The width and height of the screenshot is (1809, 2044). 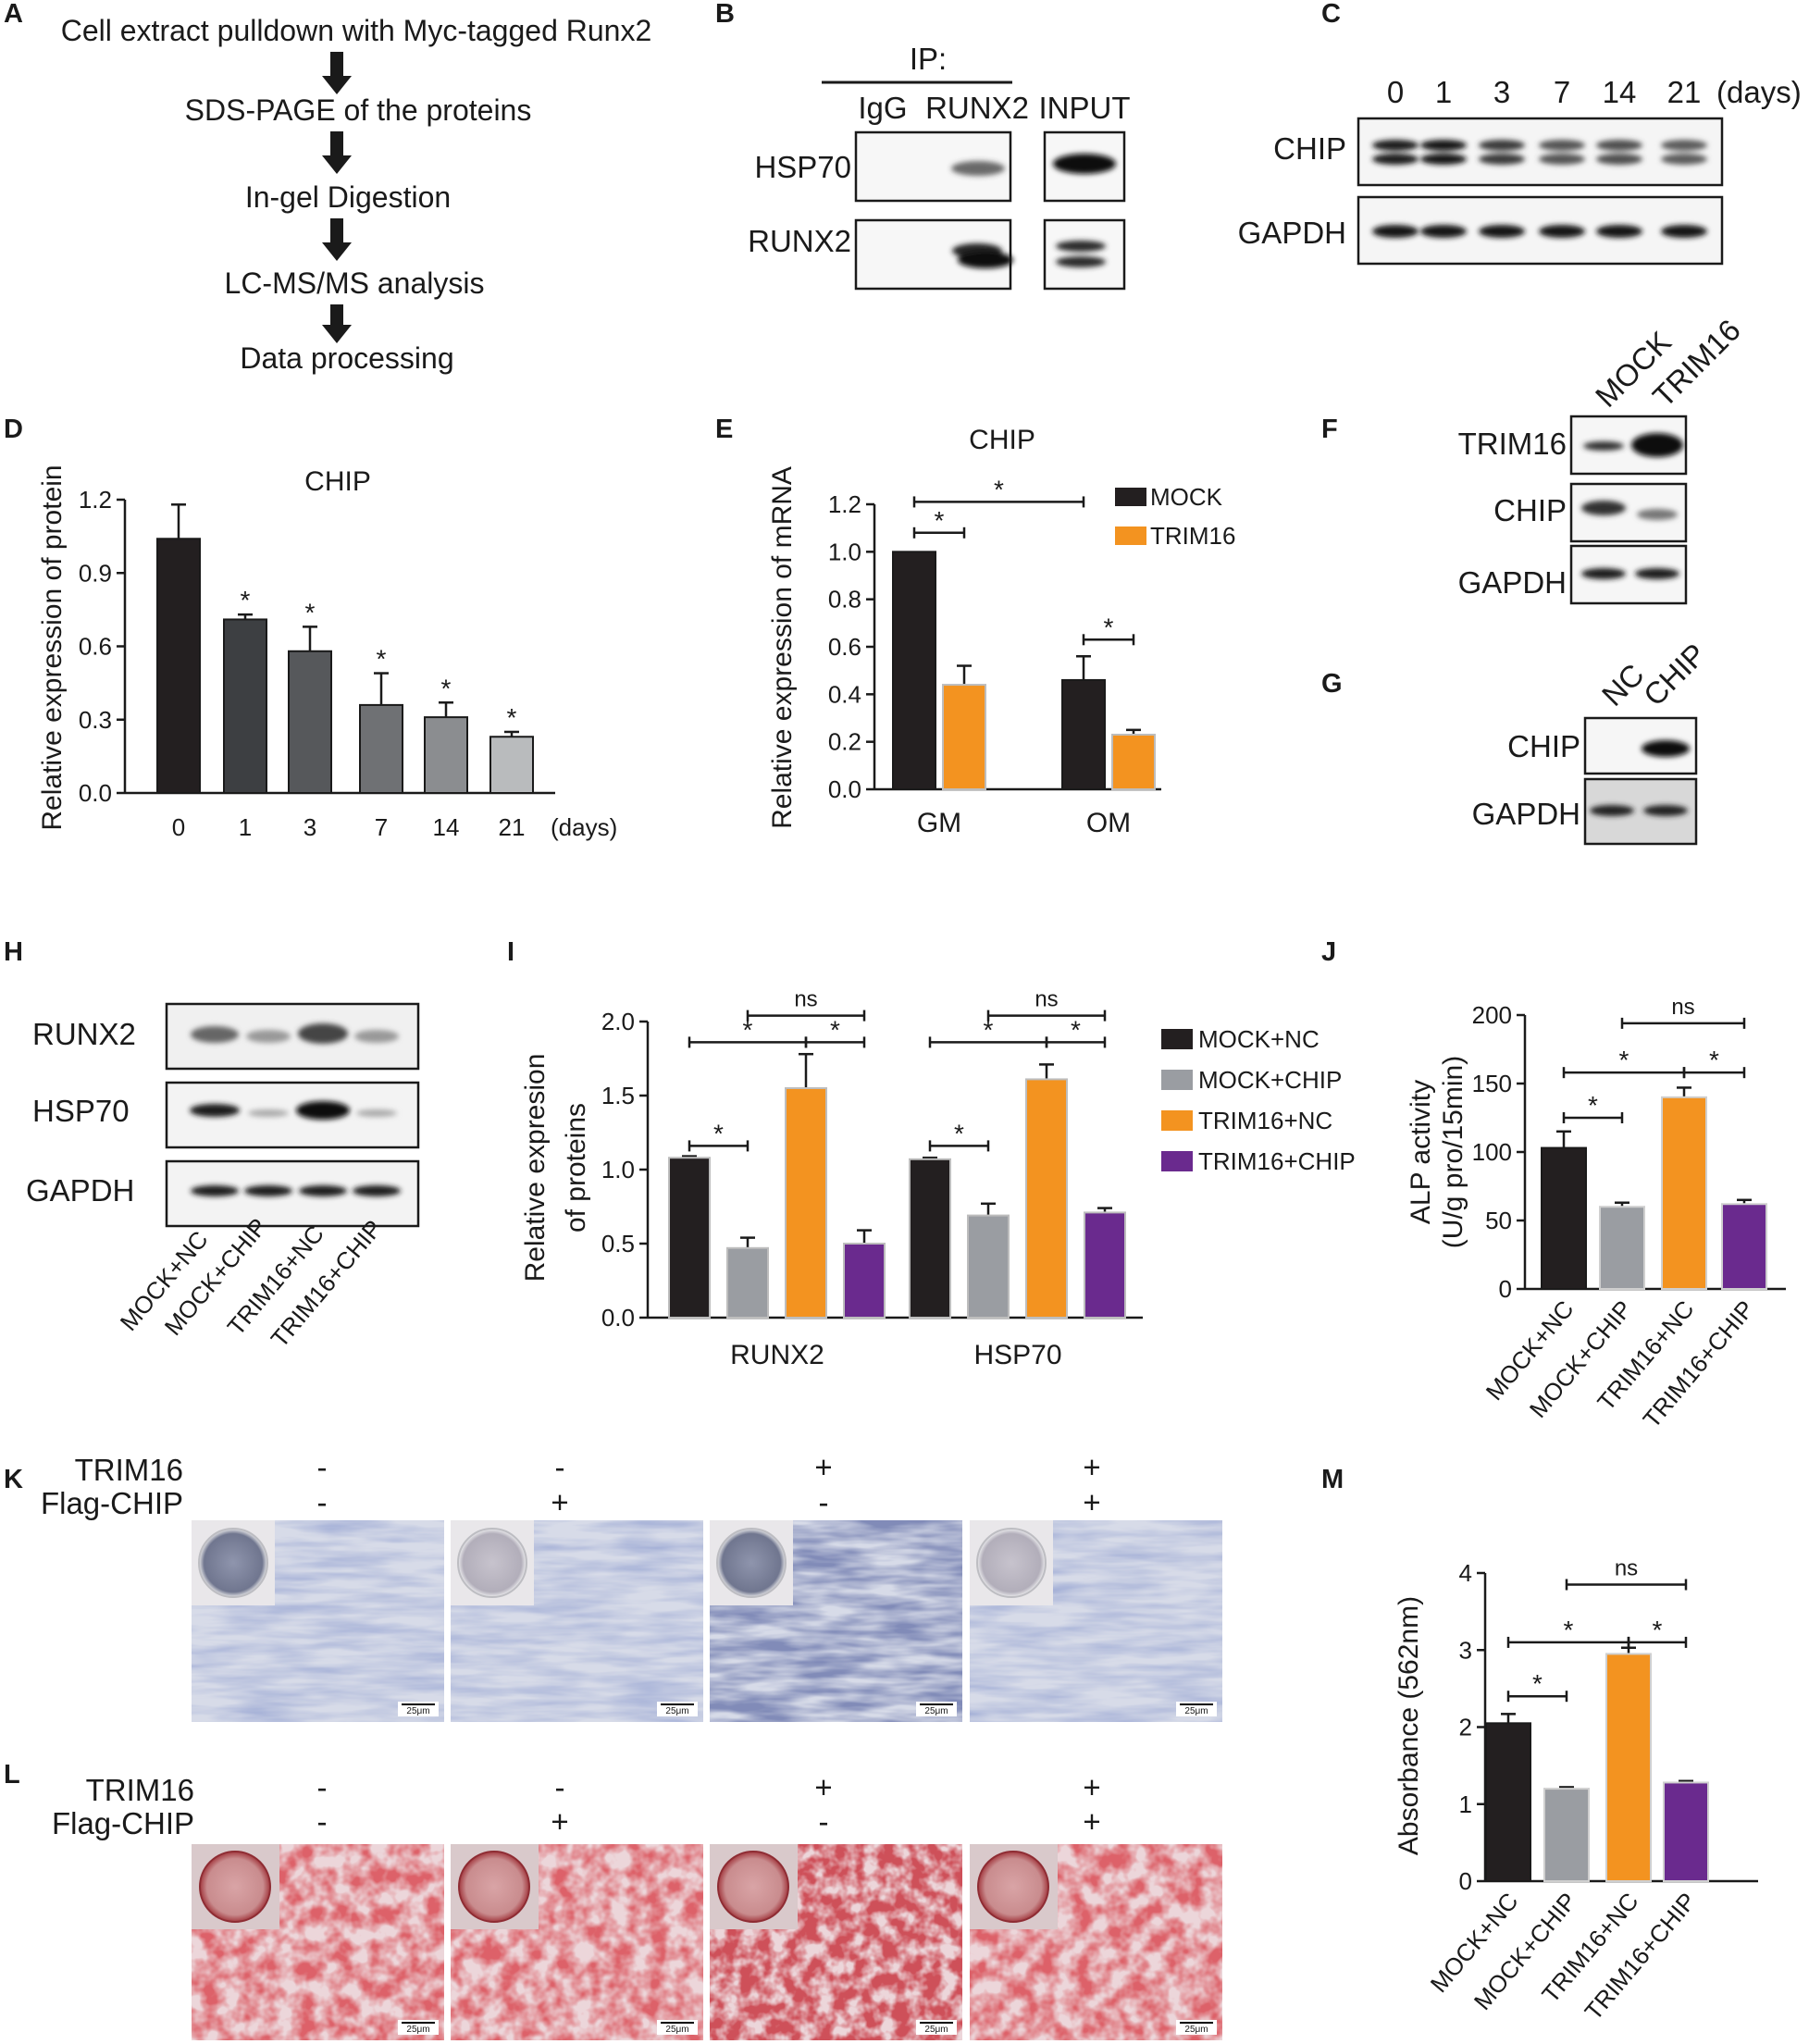 I want to click on lane-label-input: INPUT, so click(x=1085, y=108).